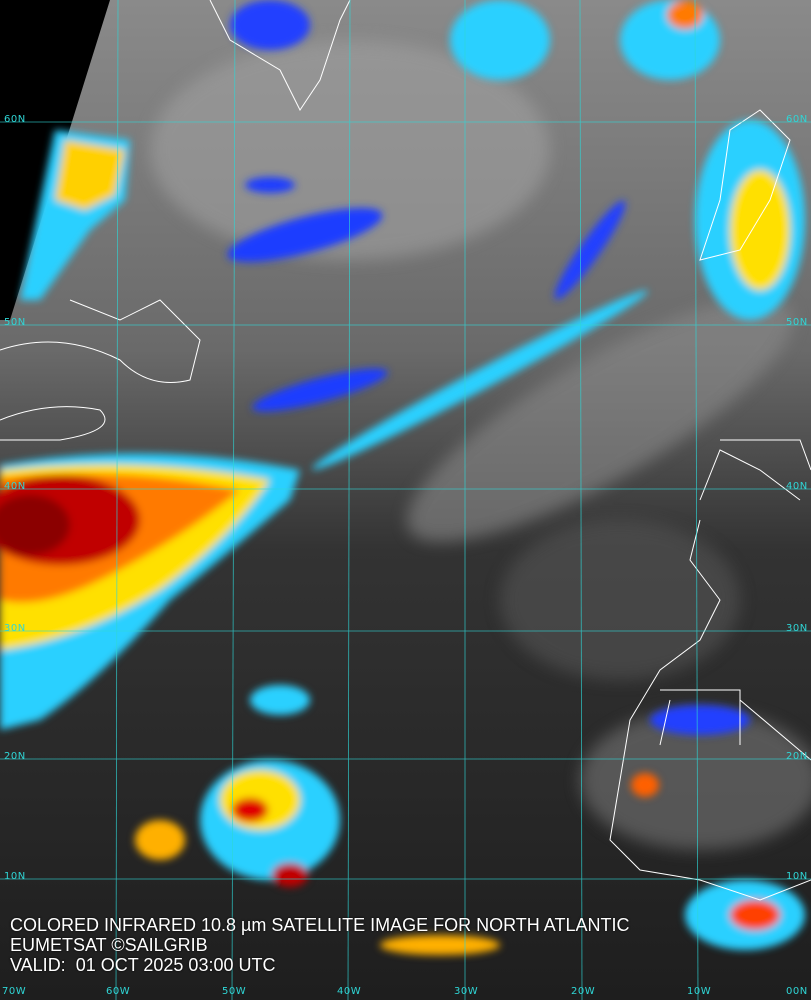 This screenshot has width=811, height=1000. What do you see at coordinates (349, 991) in the screenshot?
I see `lon-label: 40W` at bounding box center [349, 991].